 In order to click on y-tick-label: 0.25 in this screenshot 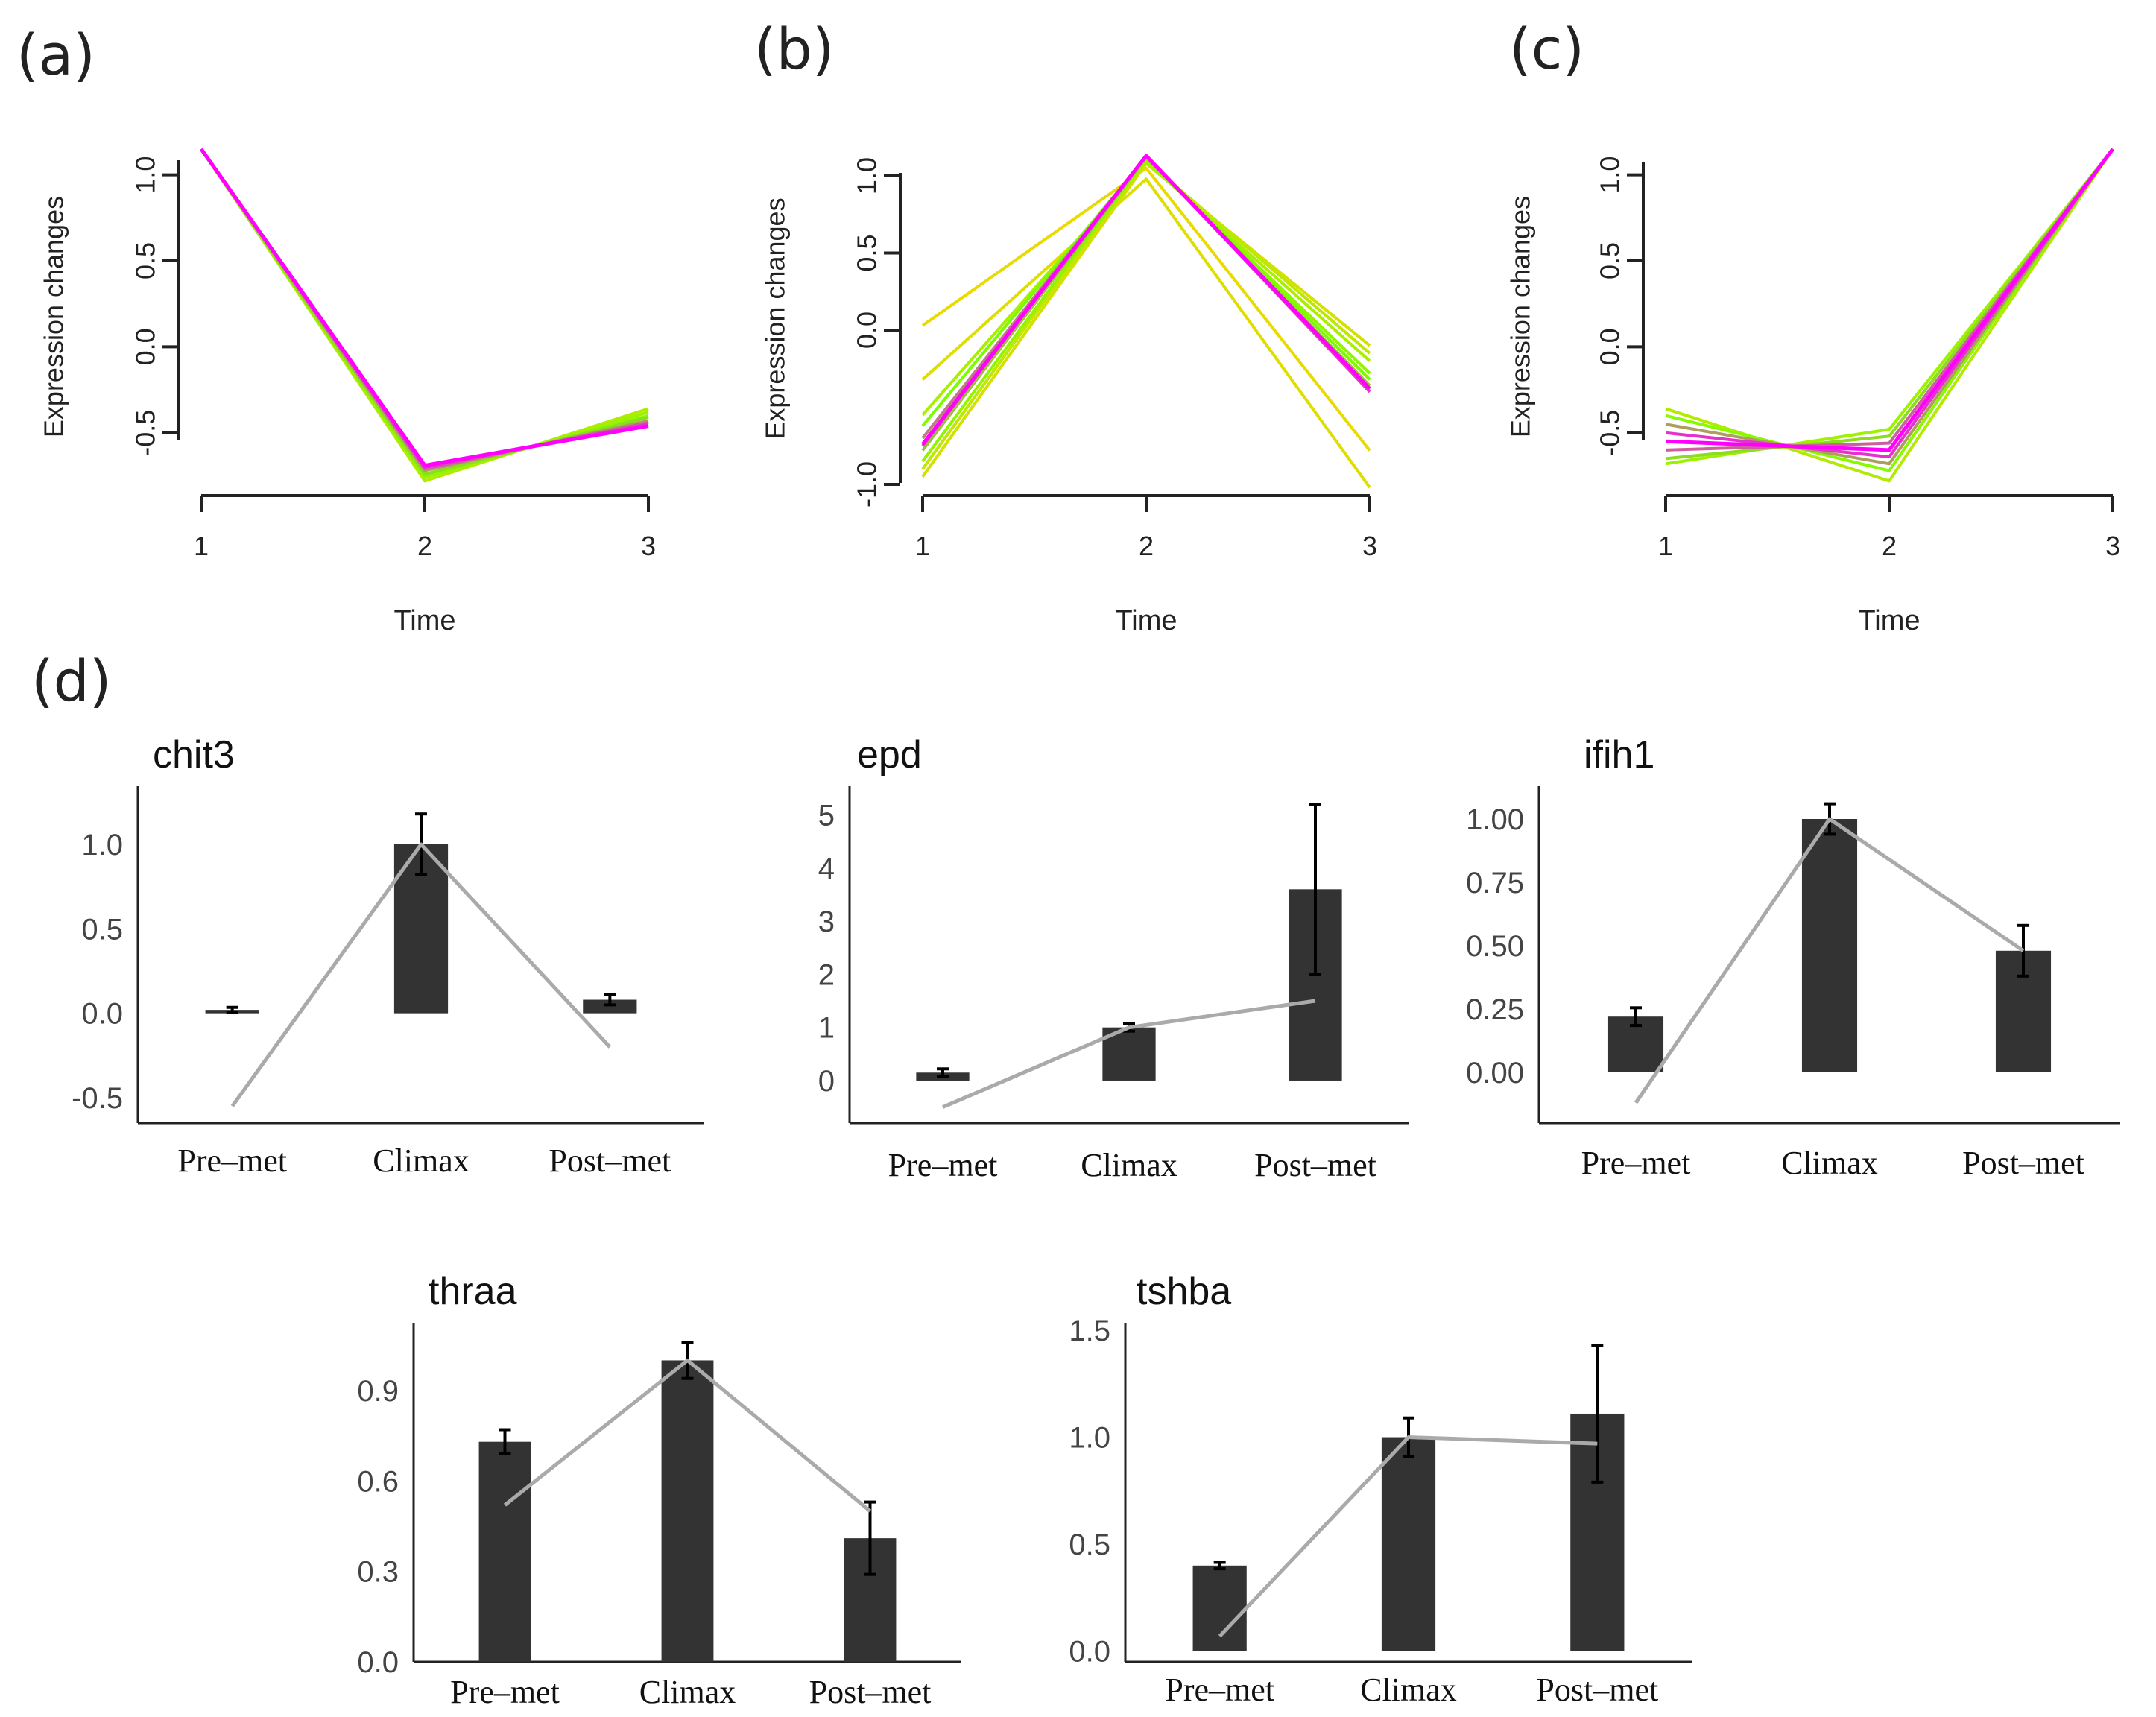, I will do `click(1495, 1009)`.